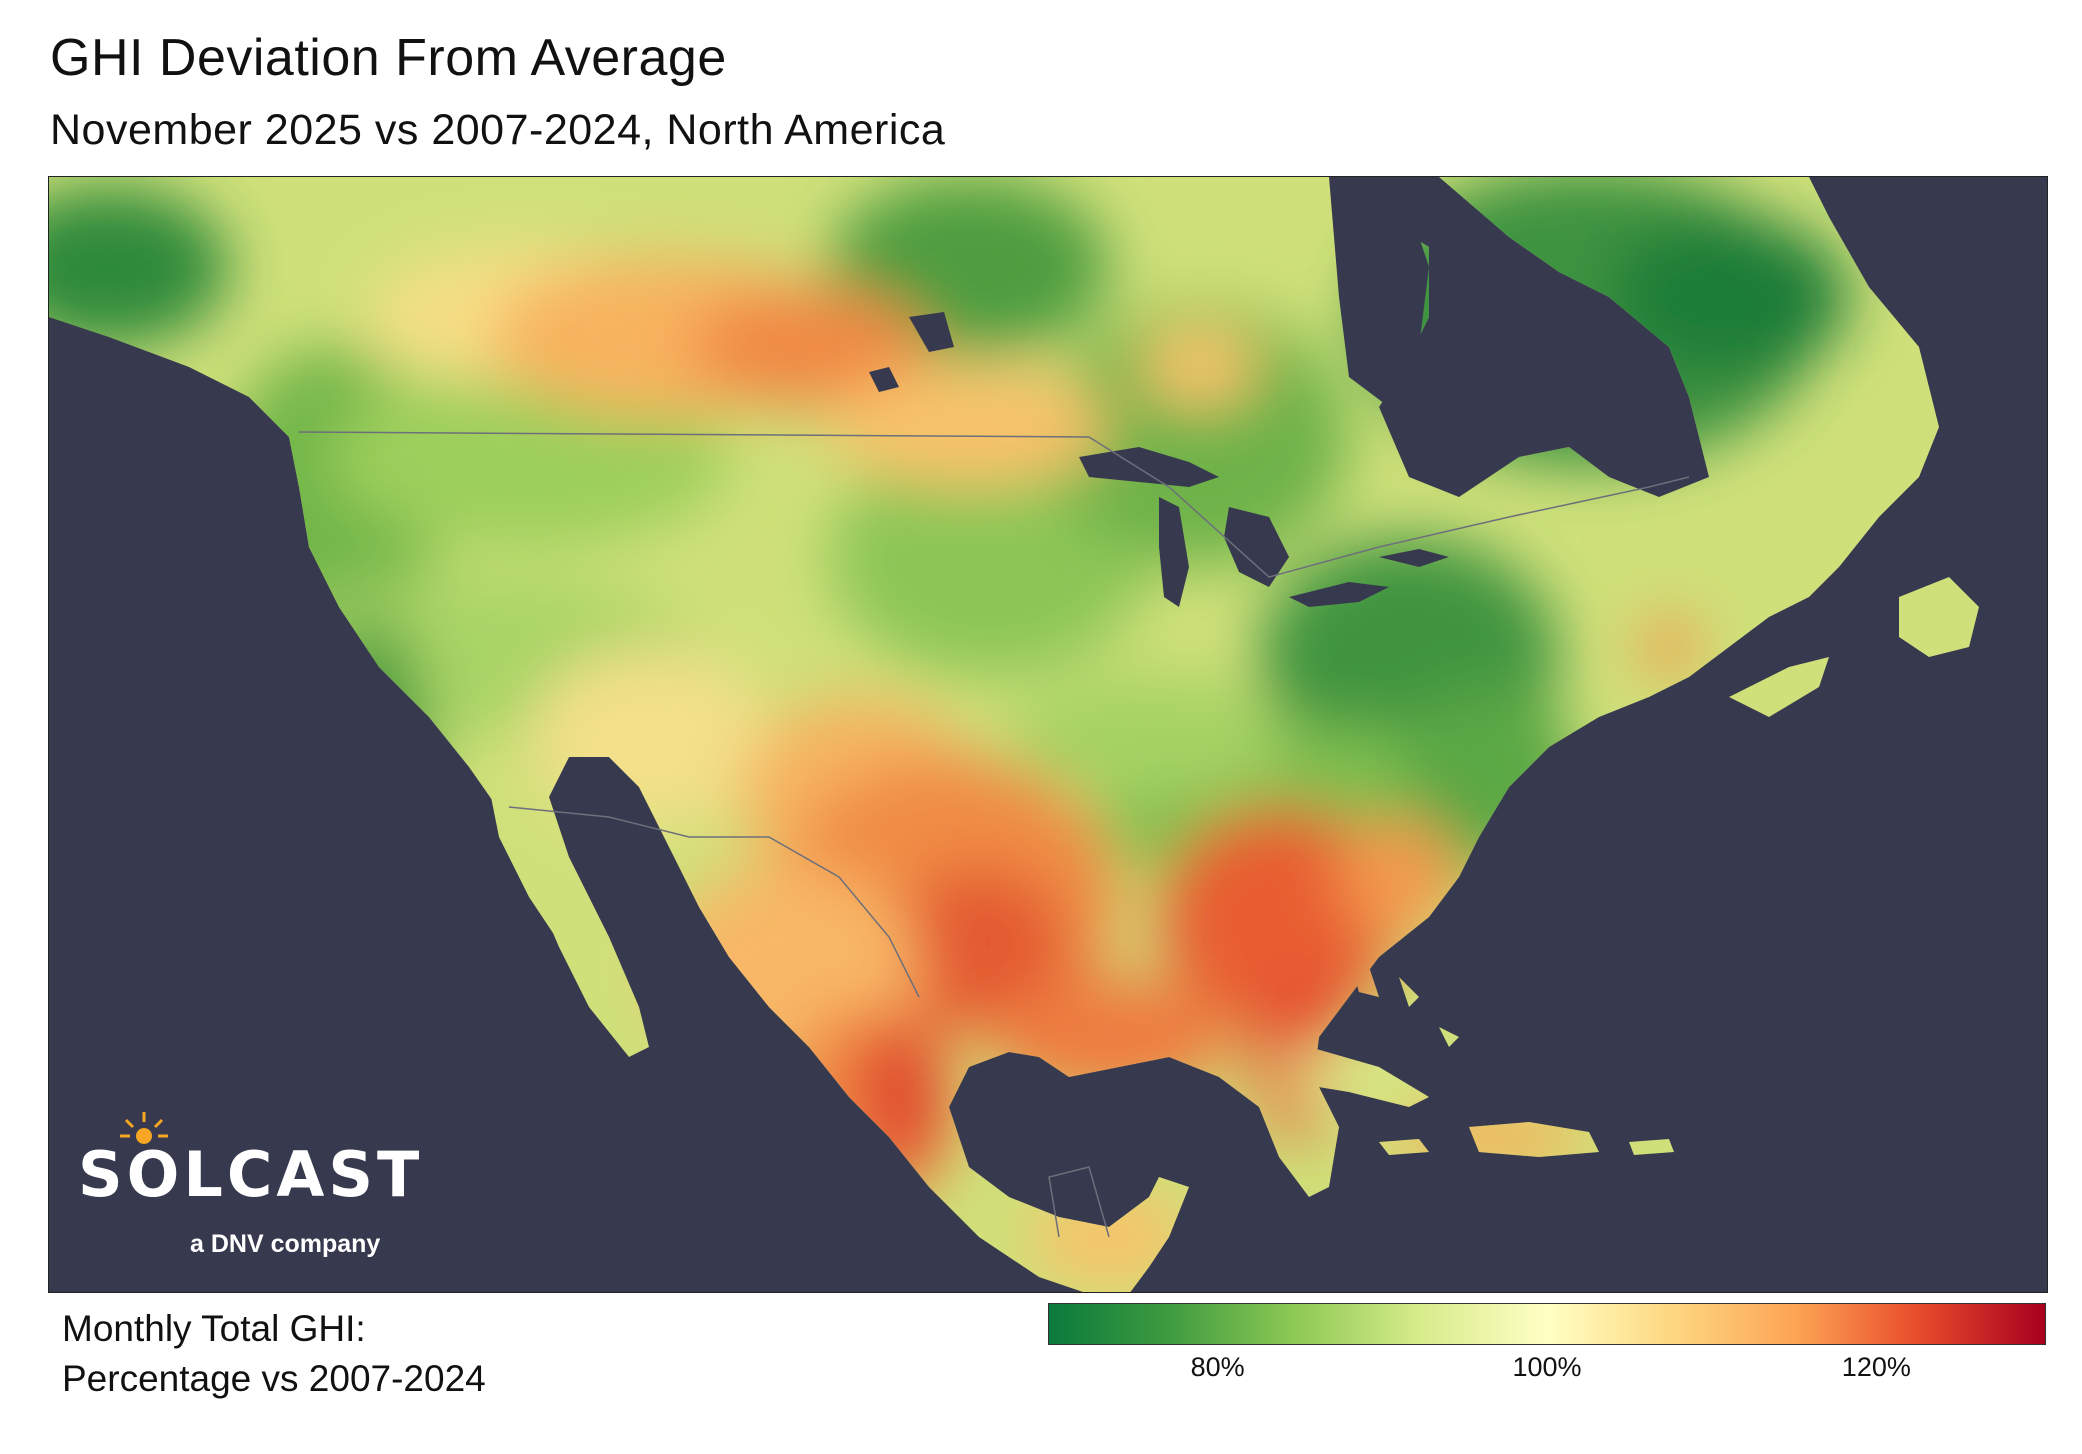 This screenshot has height=1454, width=2082. Describe the element at coordinates (274, 1378) in the screenshot. I see `legend-label-line2: Percentage vs 2007-2024` at that location.